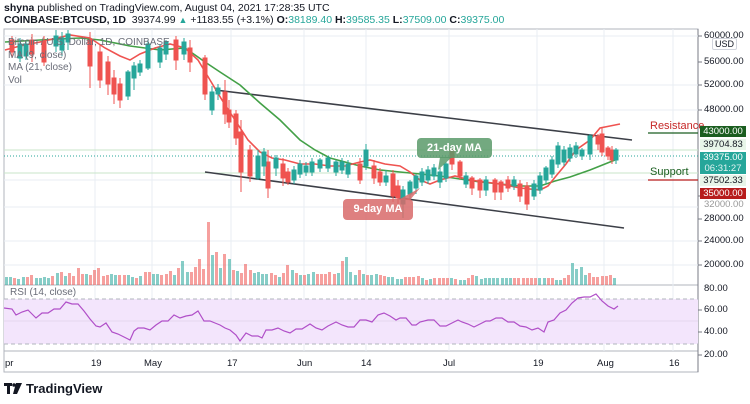 The image size is (750, 404). What do you see at coordinates (674, 363) in the screenshot?
I see `time-tick: 16` at bounding box center [674, 363].